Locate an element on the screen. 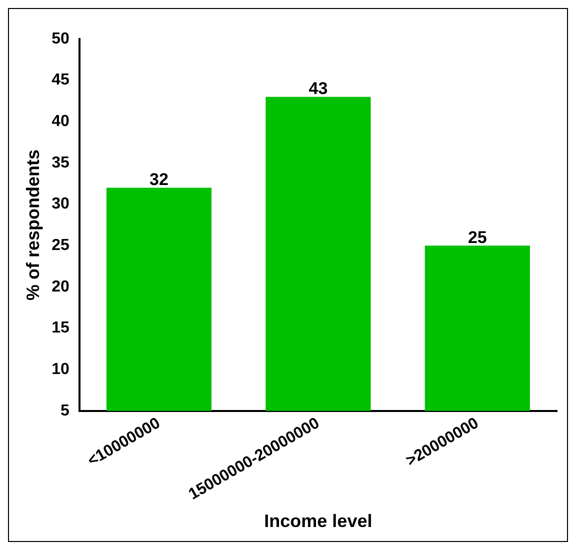 The width and height of the screenshot is (580, 550). y-tick-label: 40 is located at coordinates (61, 121).